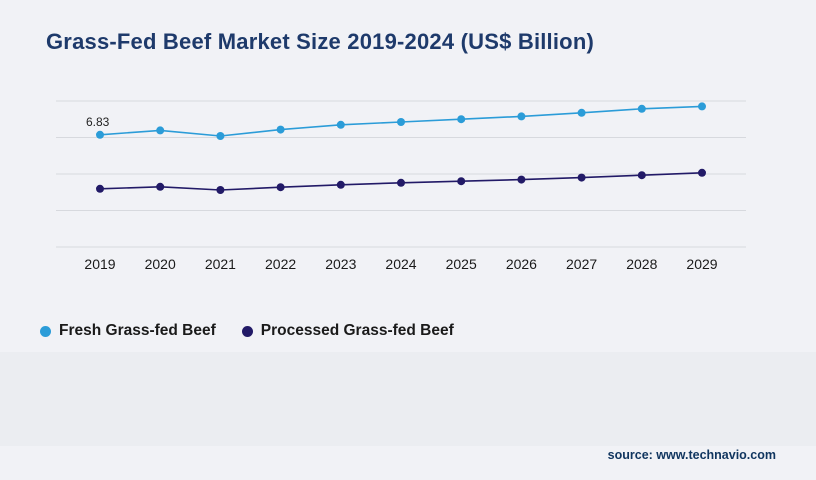  What do you see at coordinates (100, 264) in the screenshot?
I see `x-axis-label: 2019` at bounding box center [100, 264].